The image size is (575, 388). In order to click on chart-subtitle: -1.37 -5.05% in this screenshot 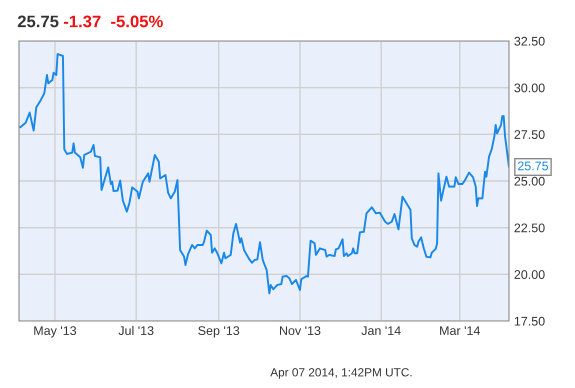, I will do `click(113, 22)`.